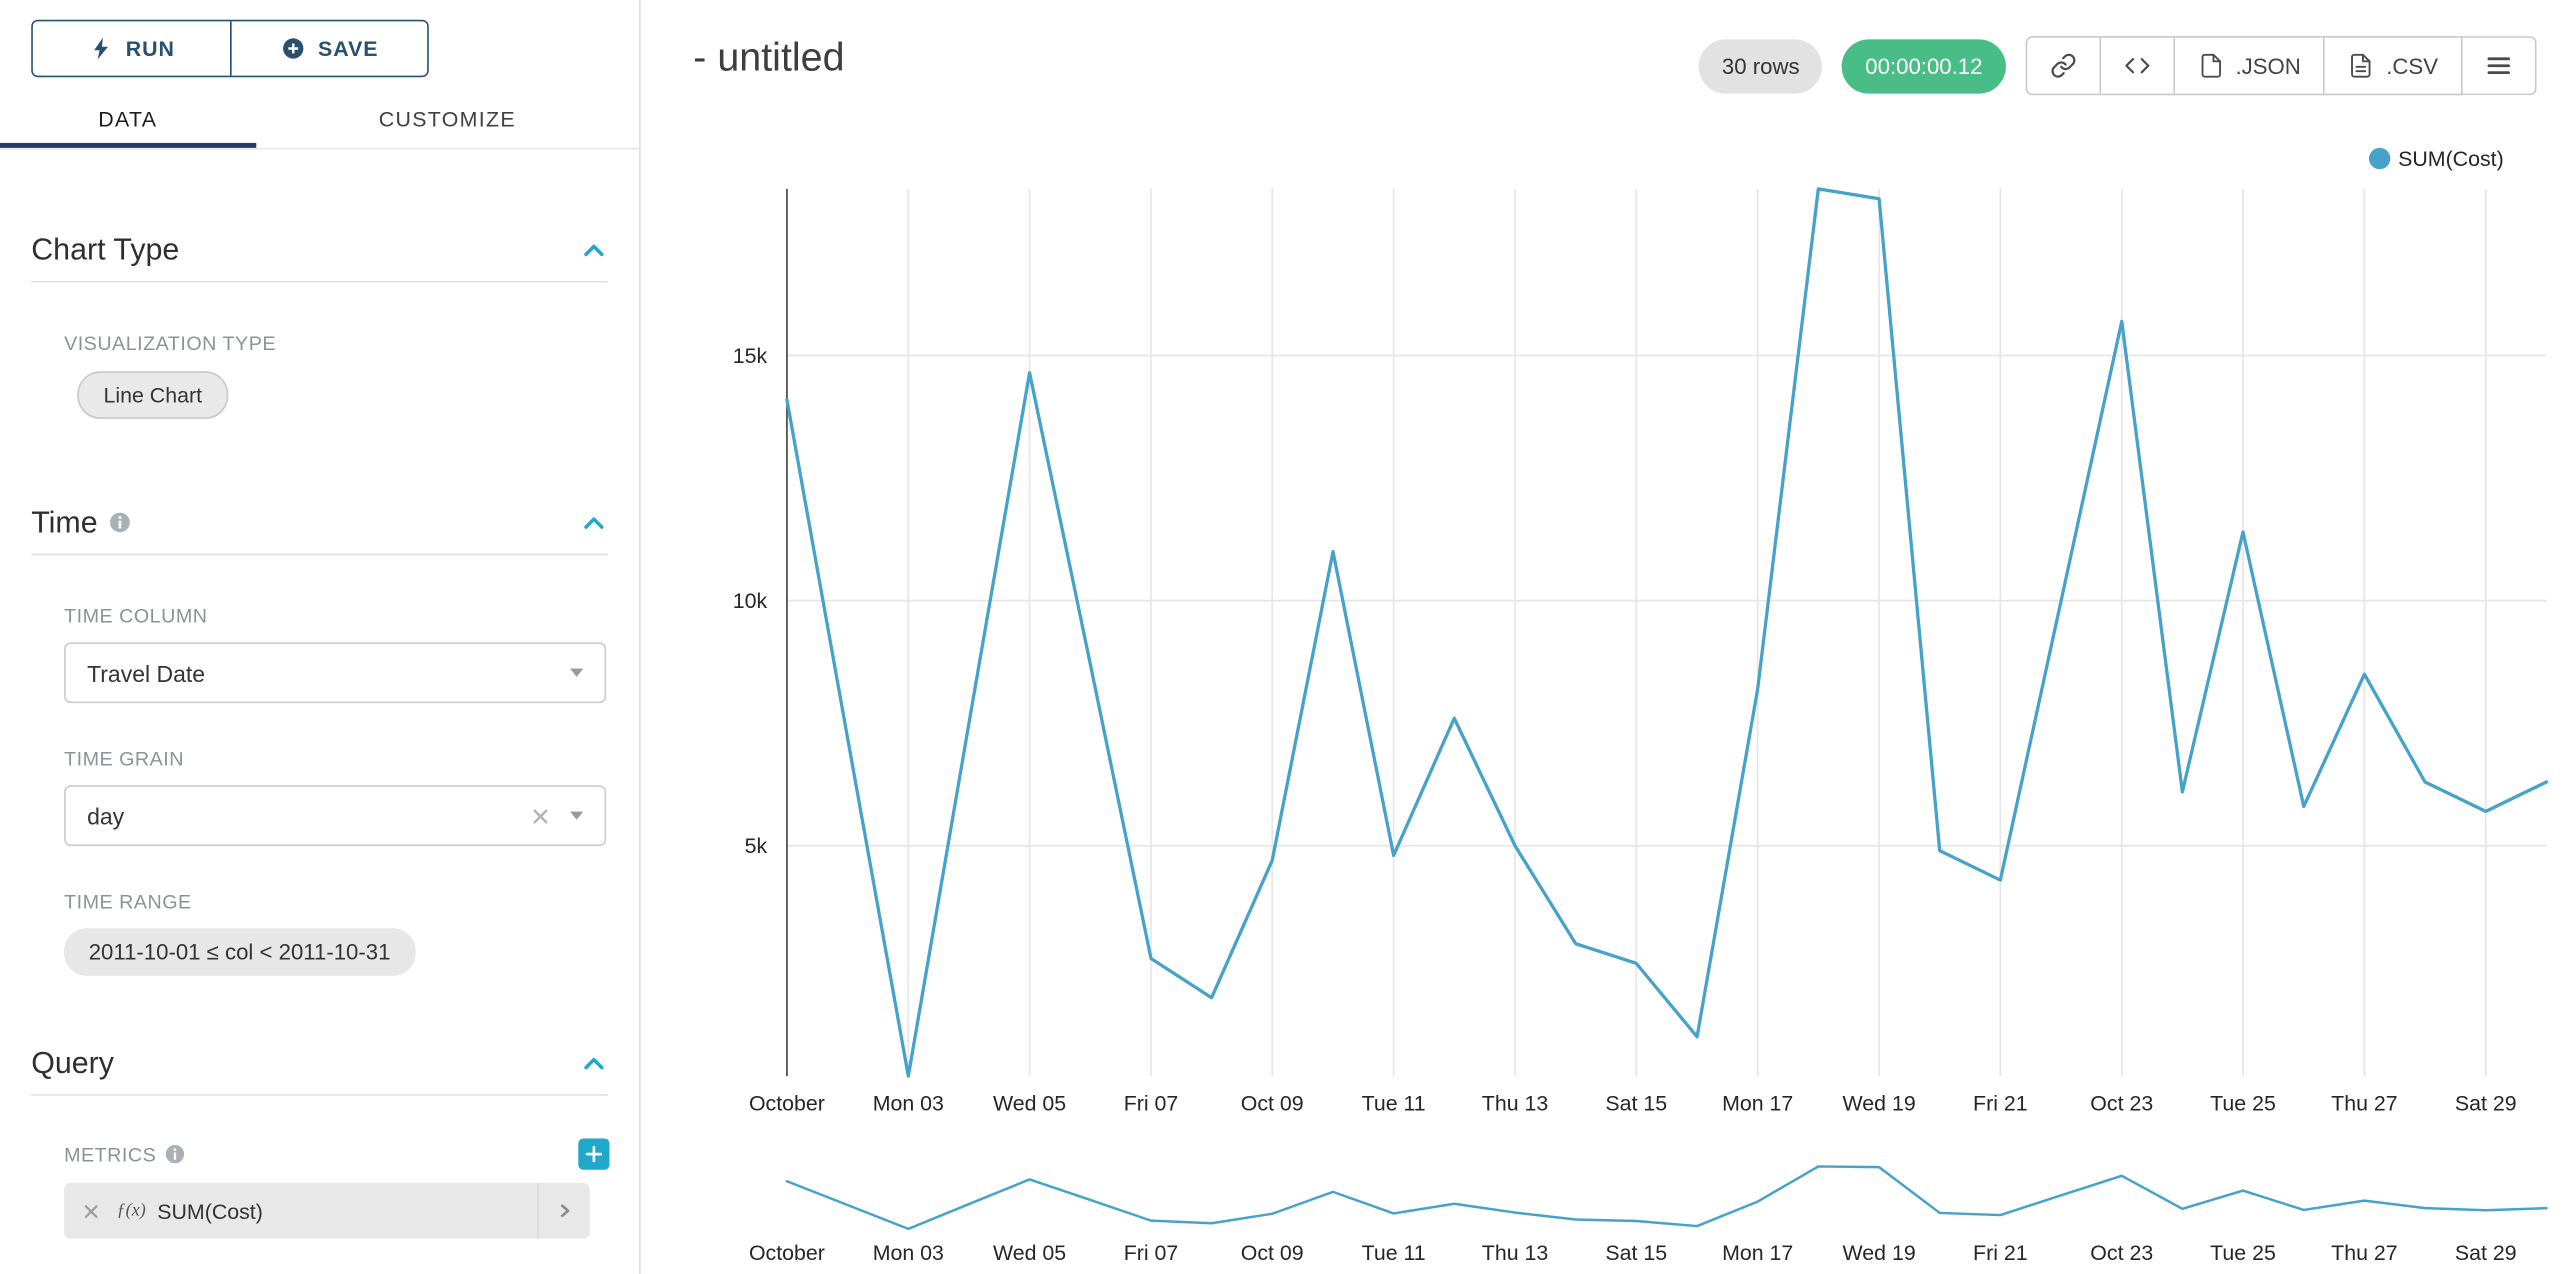 The height and width of the screenshot is (1274, 2576). What do you see at coordinates (327, 1210) in the screenshot?
I see `metric-chip: ƒ(x) SUM(Cost)` at bounding box center [327, 1210].